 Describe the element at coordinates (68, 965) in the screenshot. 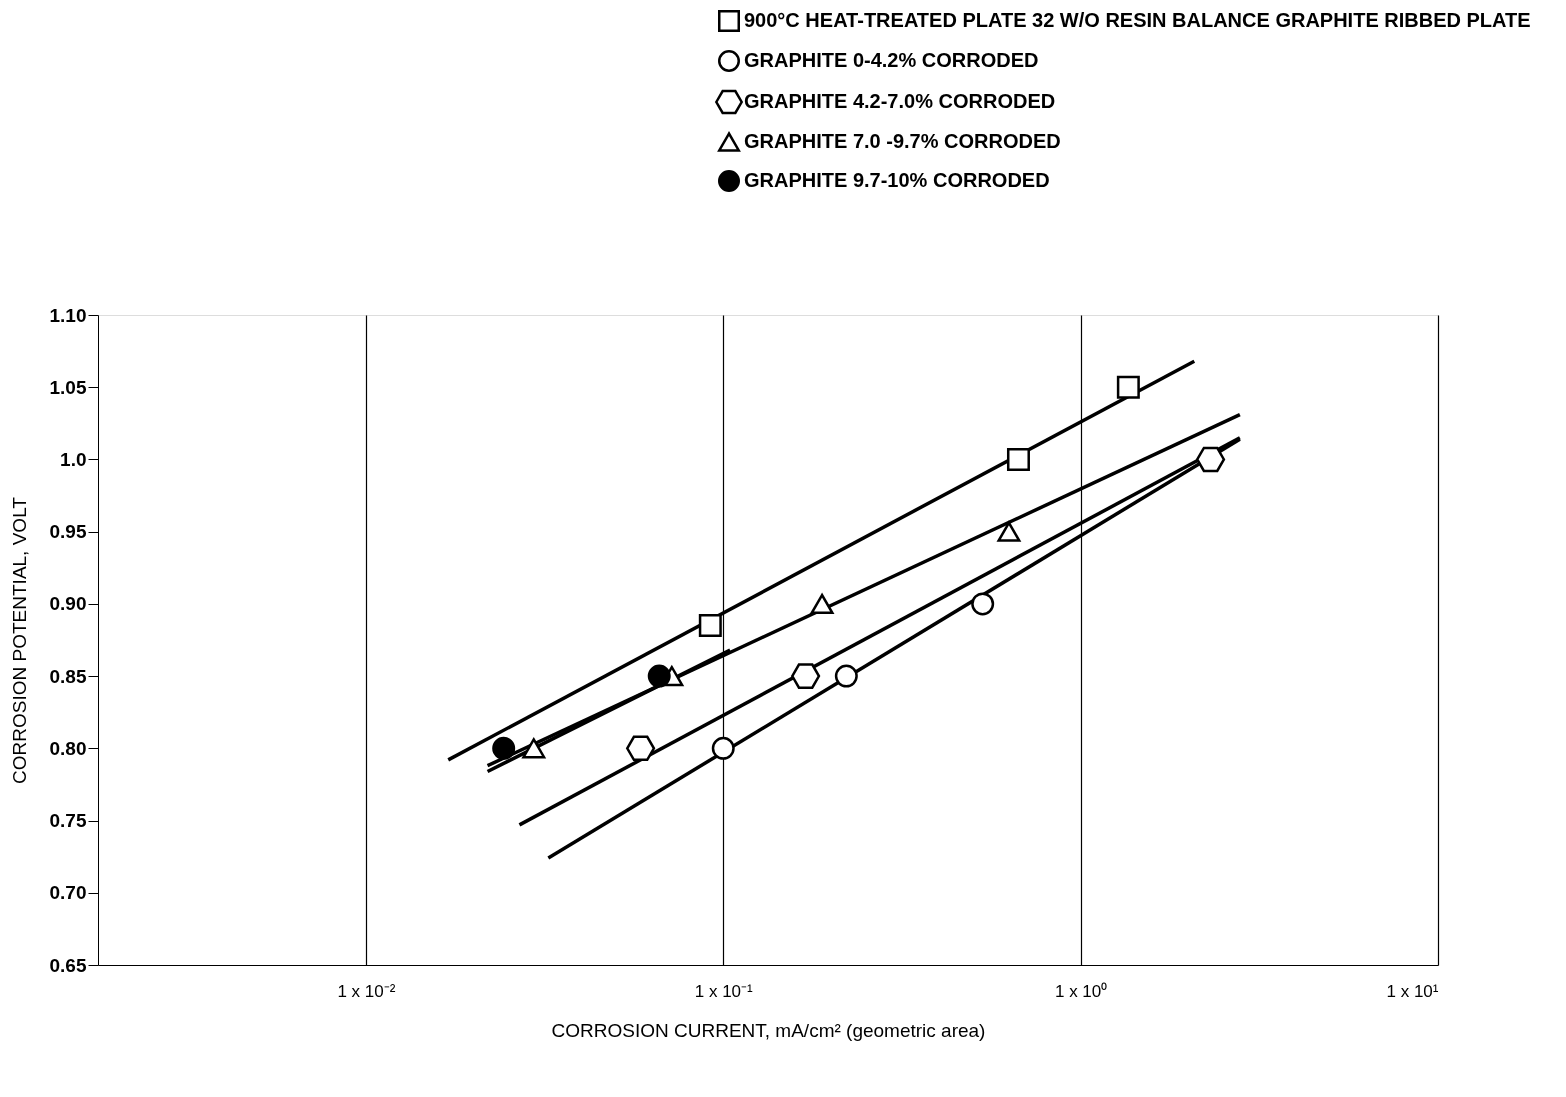

I see `y-tick-label: 0.65` at that location.